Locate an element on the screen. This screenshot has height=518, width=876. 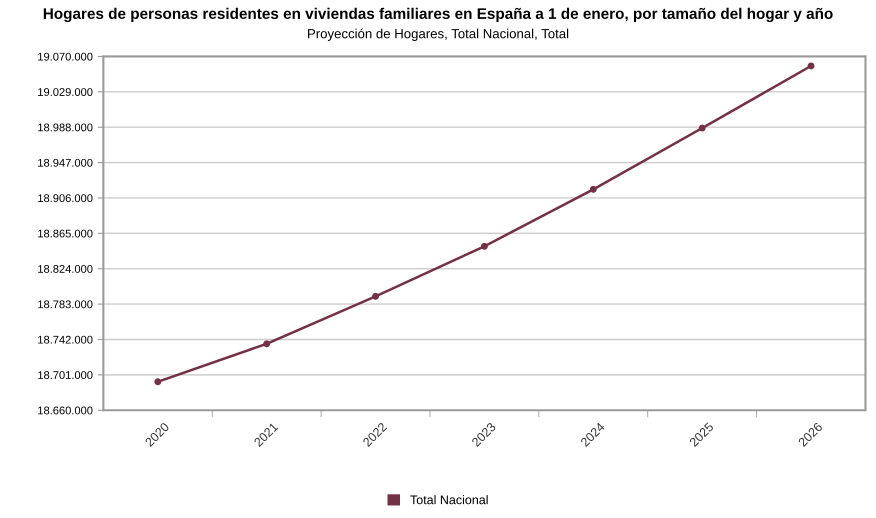
y-tick-label: 18.660.000 is located at coordinates (65, 410).